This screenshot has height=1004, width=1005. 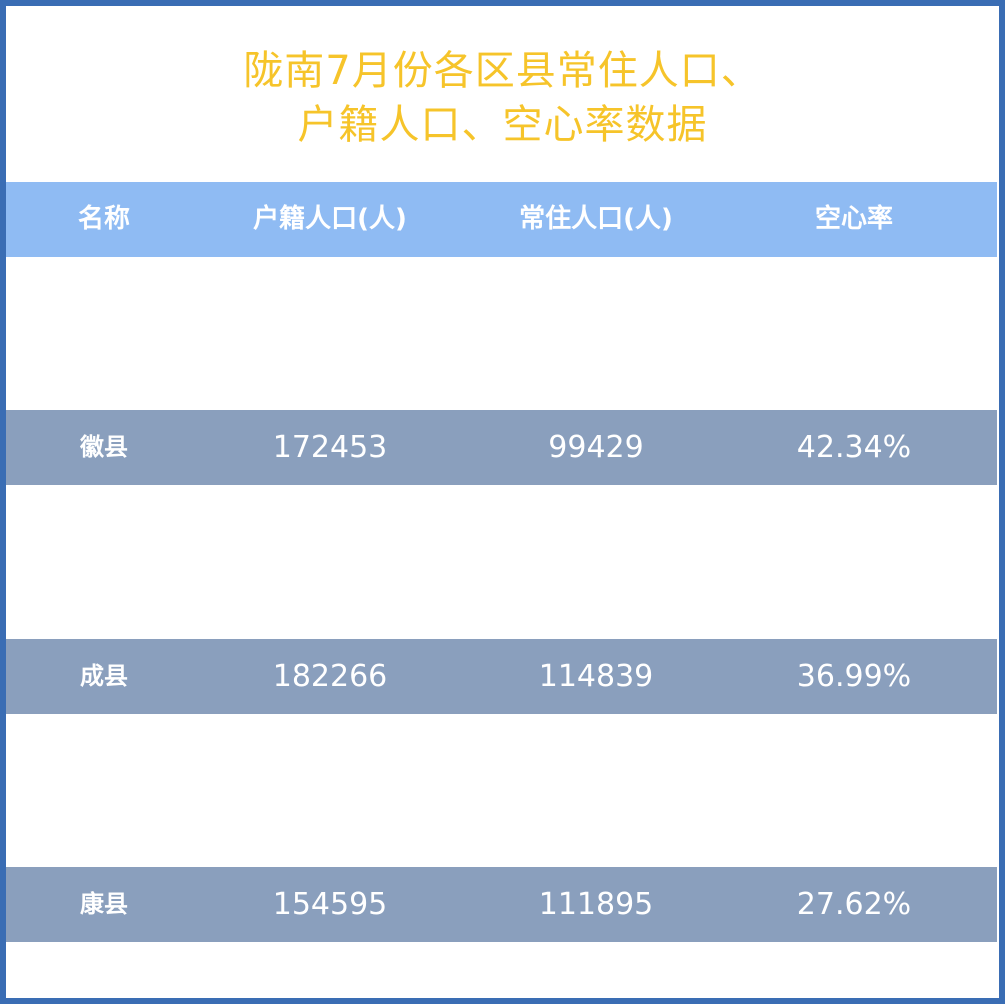 I want to click on table-row: 康县 154595 111895 27.62%, so click(x=501, y=904).